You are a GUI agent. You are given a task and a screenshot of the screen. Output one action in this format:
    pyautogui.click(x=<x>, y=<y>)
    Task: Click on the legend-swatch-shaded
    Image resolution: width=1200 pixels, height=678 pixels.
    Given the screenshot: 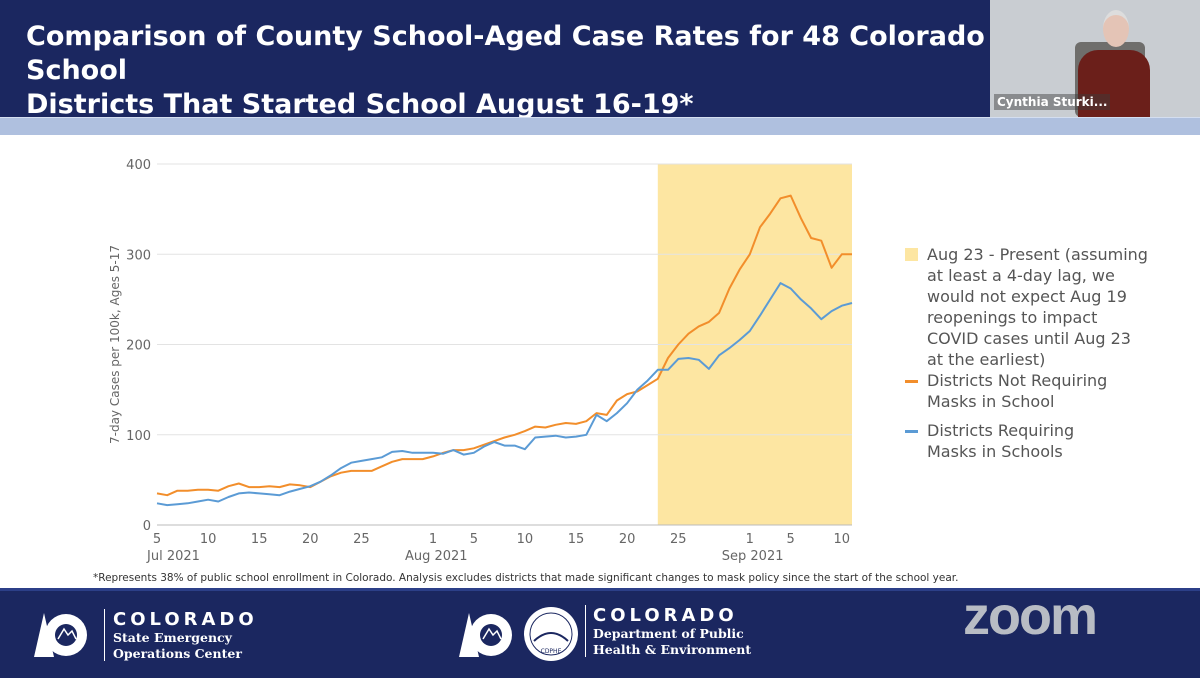 What is the action you would take?
    pyautogui.click(x=911, y=254)
    